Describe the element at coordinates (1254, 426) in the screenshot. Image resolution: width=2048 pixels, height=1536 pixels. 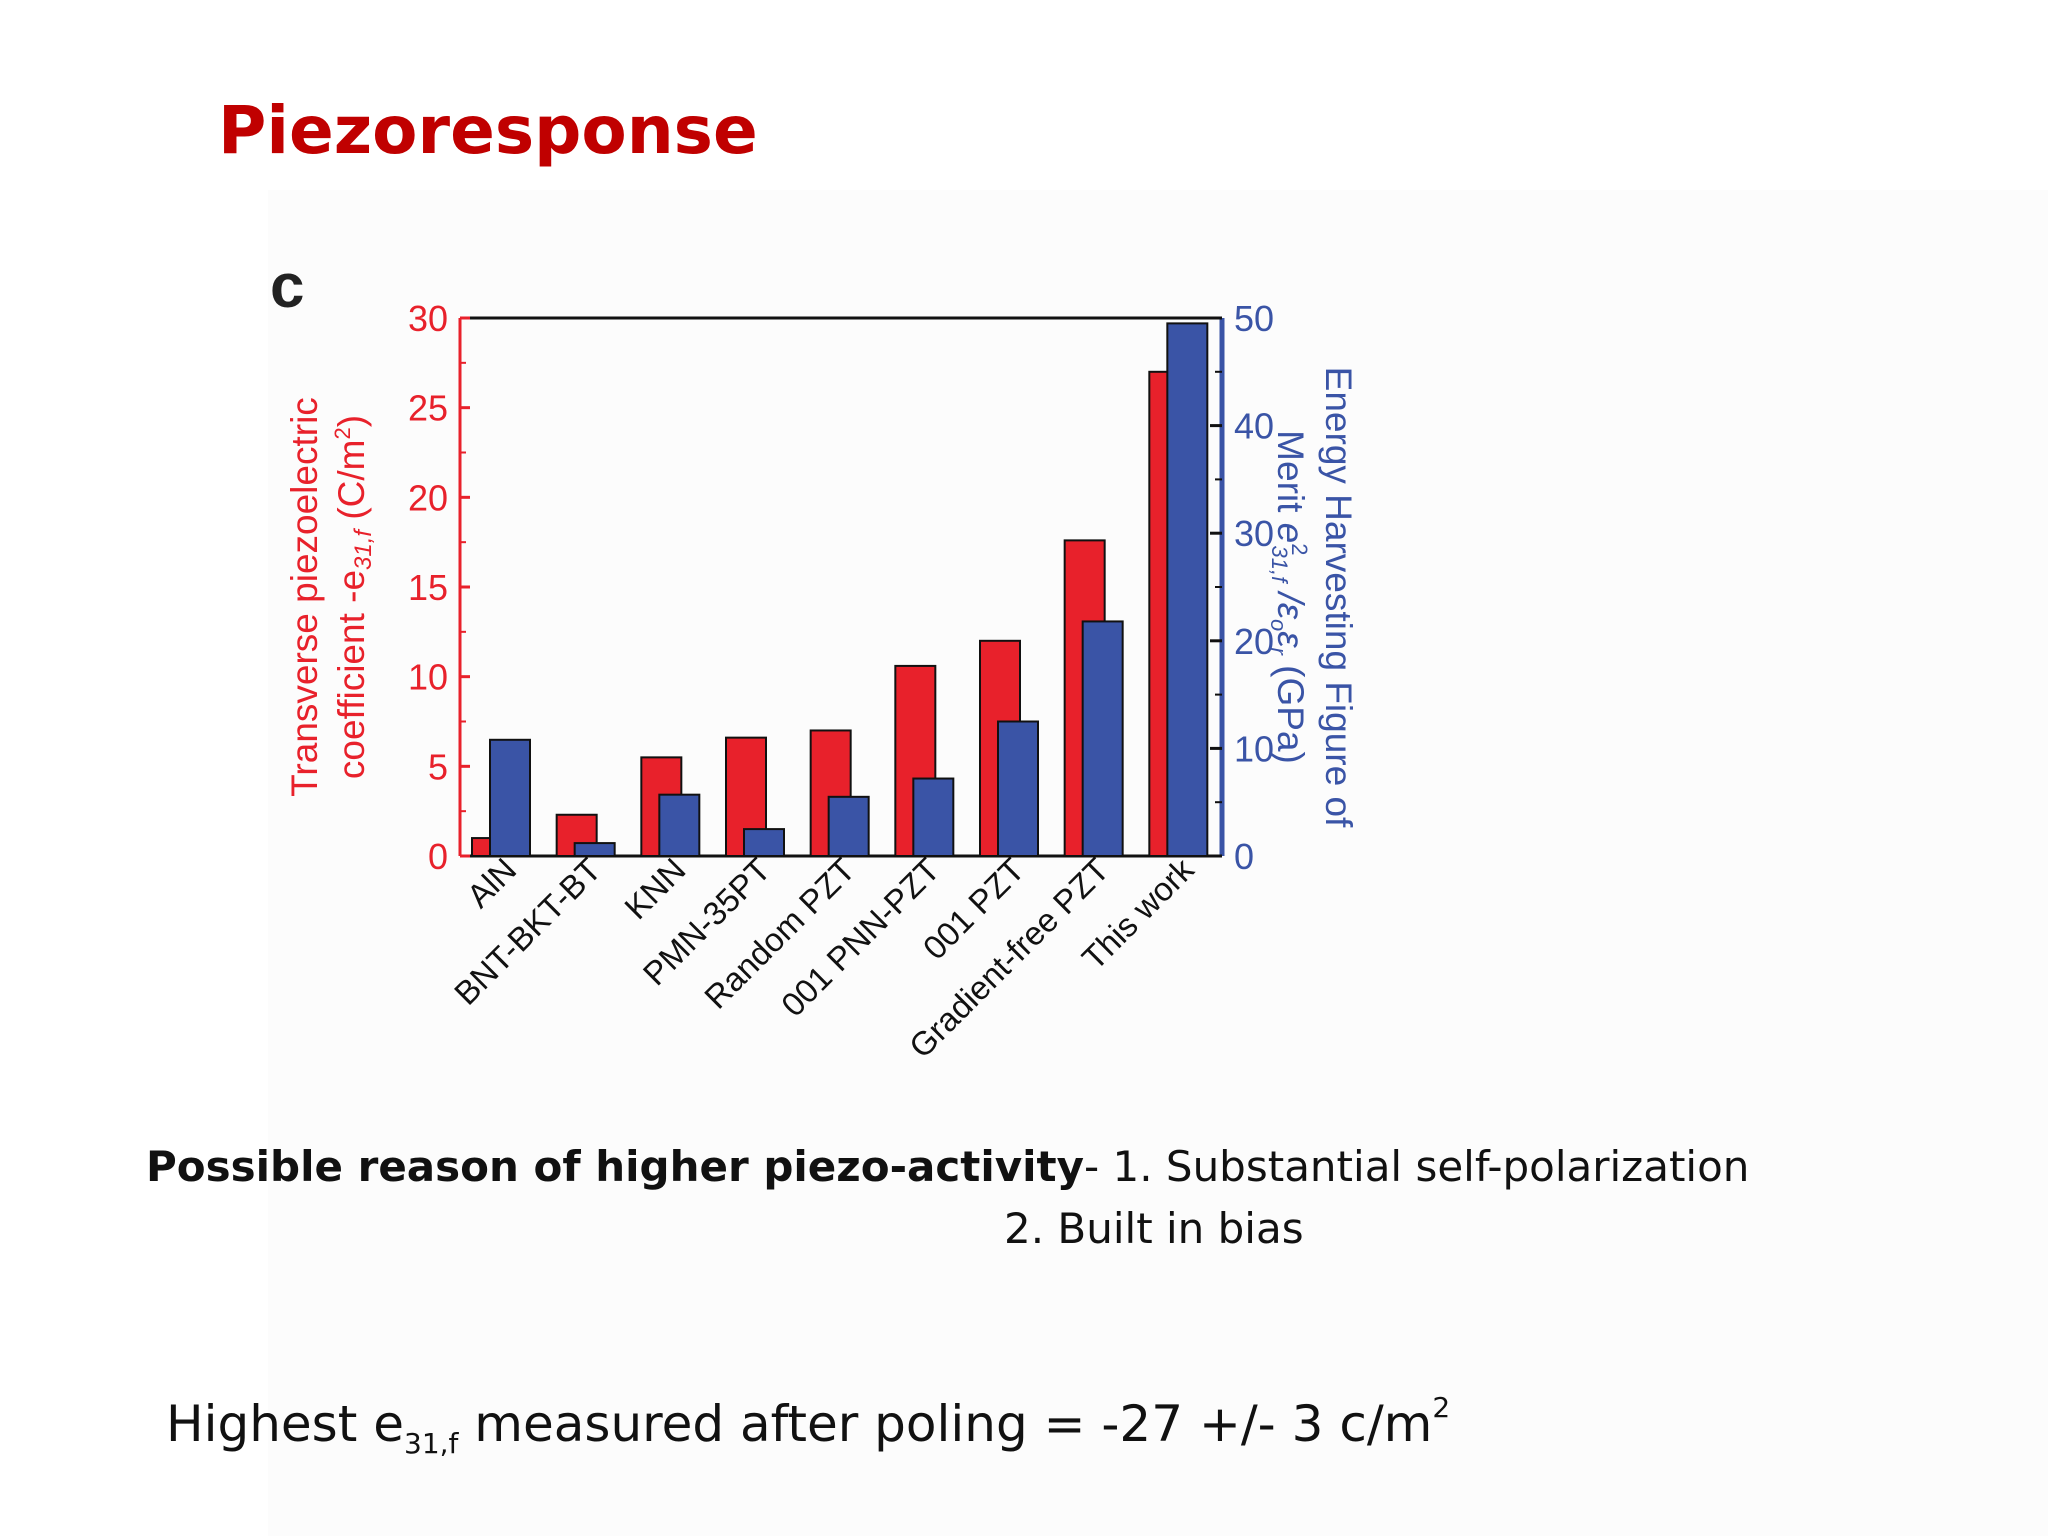
I see `right-tick-label: 40` at that location.